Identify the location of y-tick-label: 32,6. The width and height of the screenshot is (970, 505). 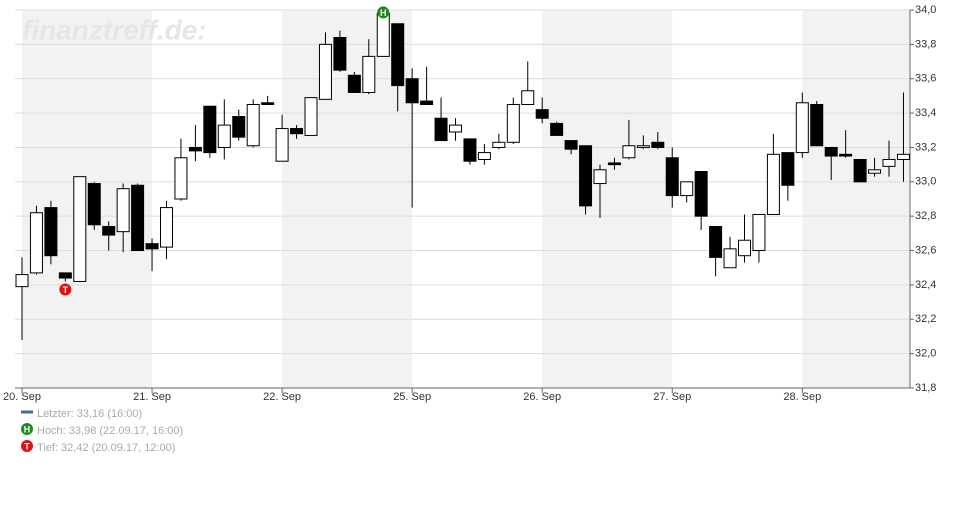
(925, 250).